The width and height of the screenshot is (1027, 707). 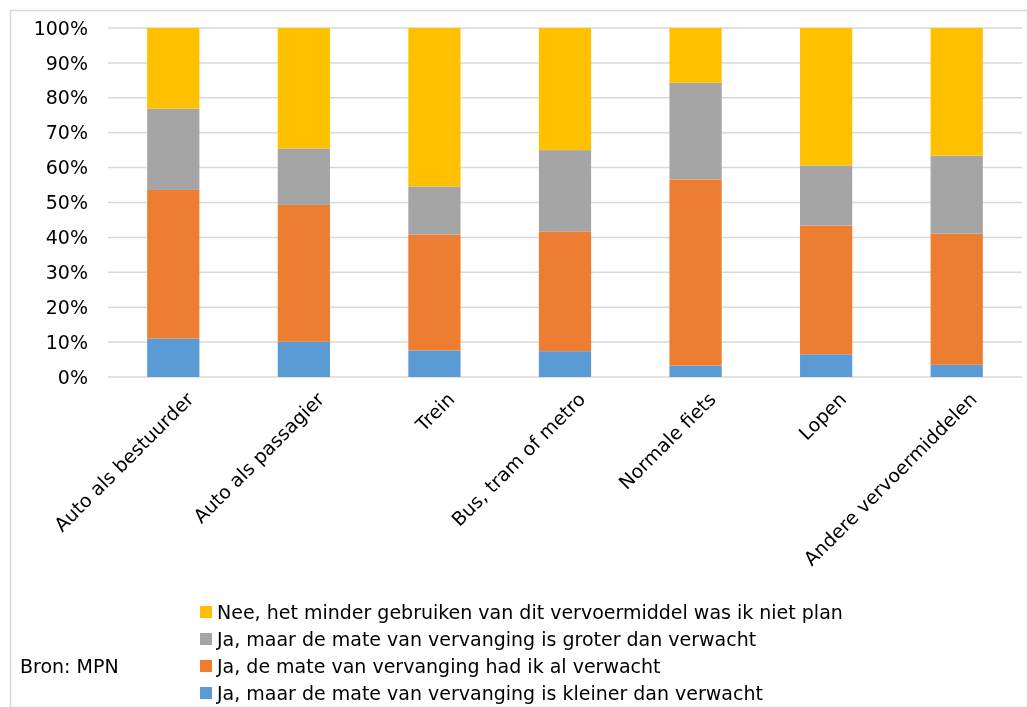 What do you see at coordinates (66, 202) in the screenshot?
I see `y-tick-label: 50%` at bounding box center [66, 202].